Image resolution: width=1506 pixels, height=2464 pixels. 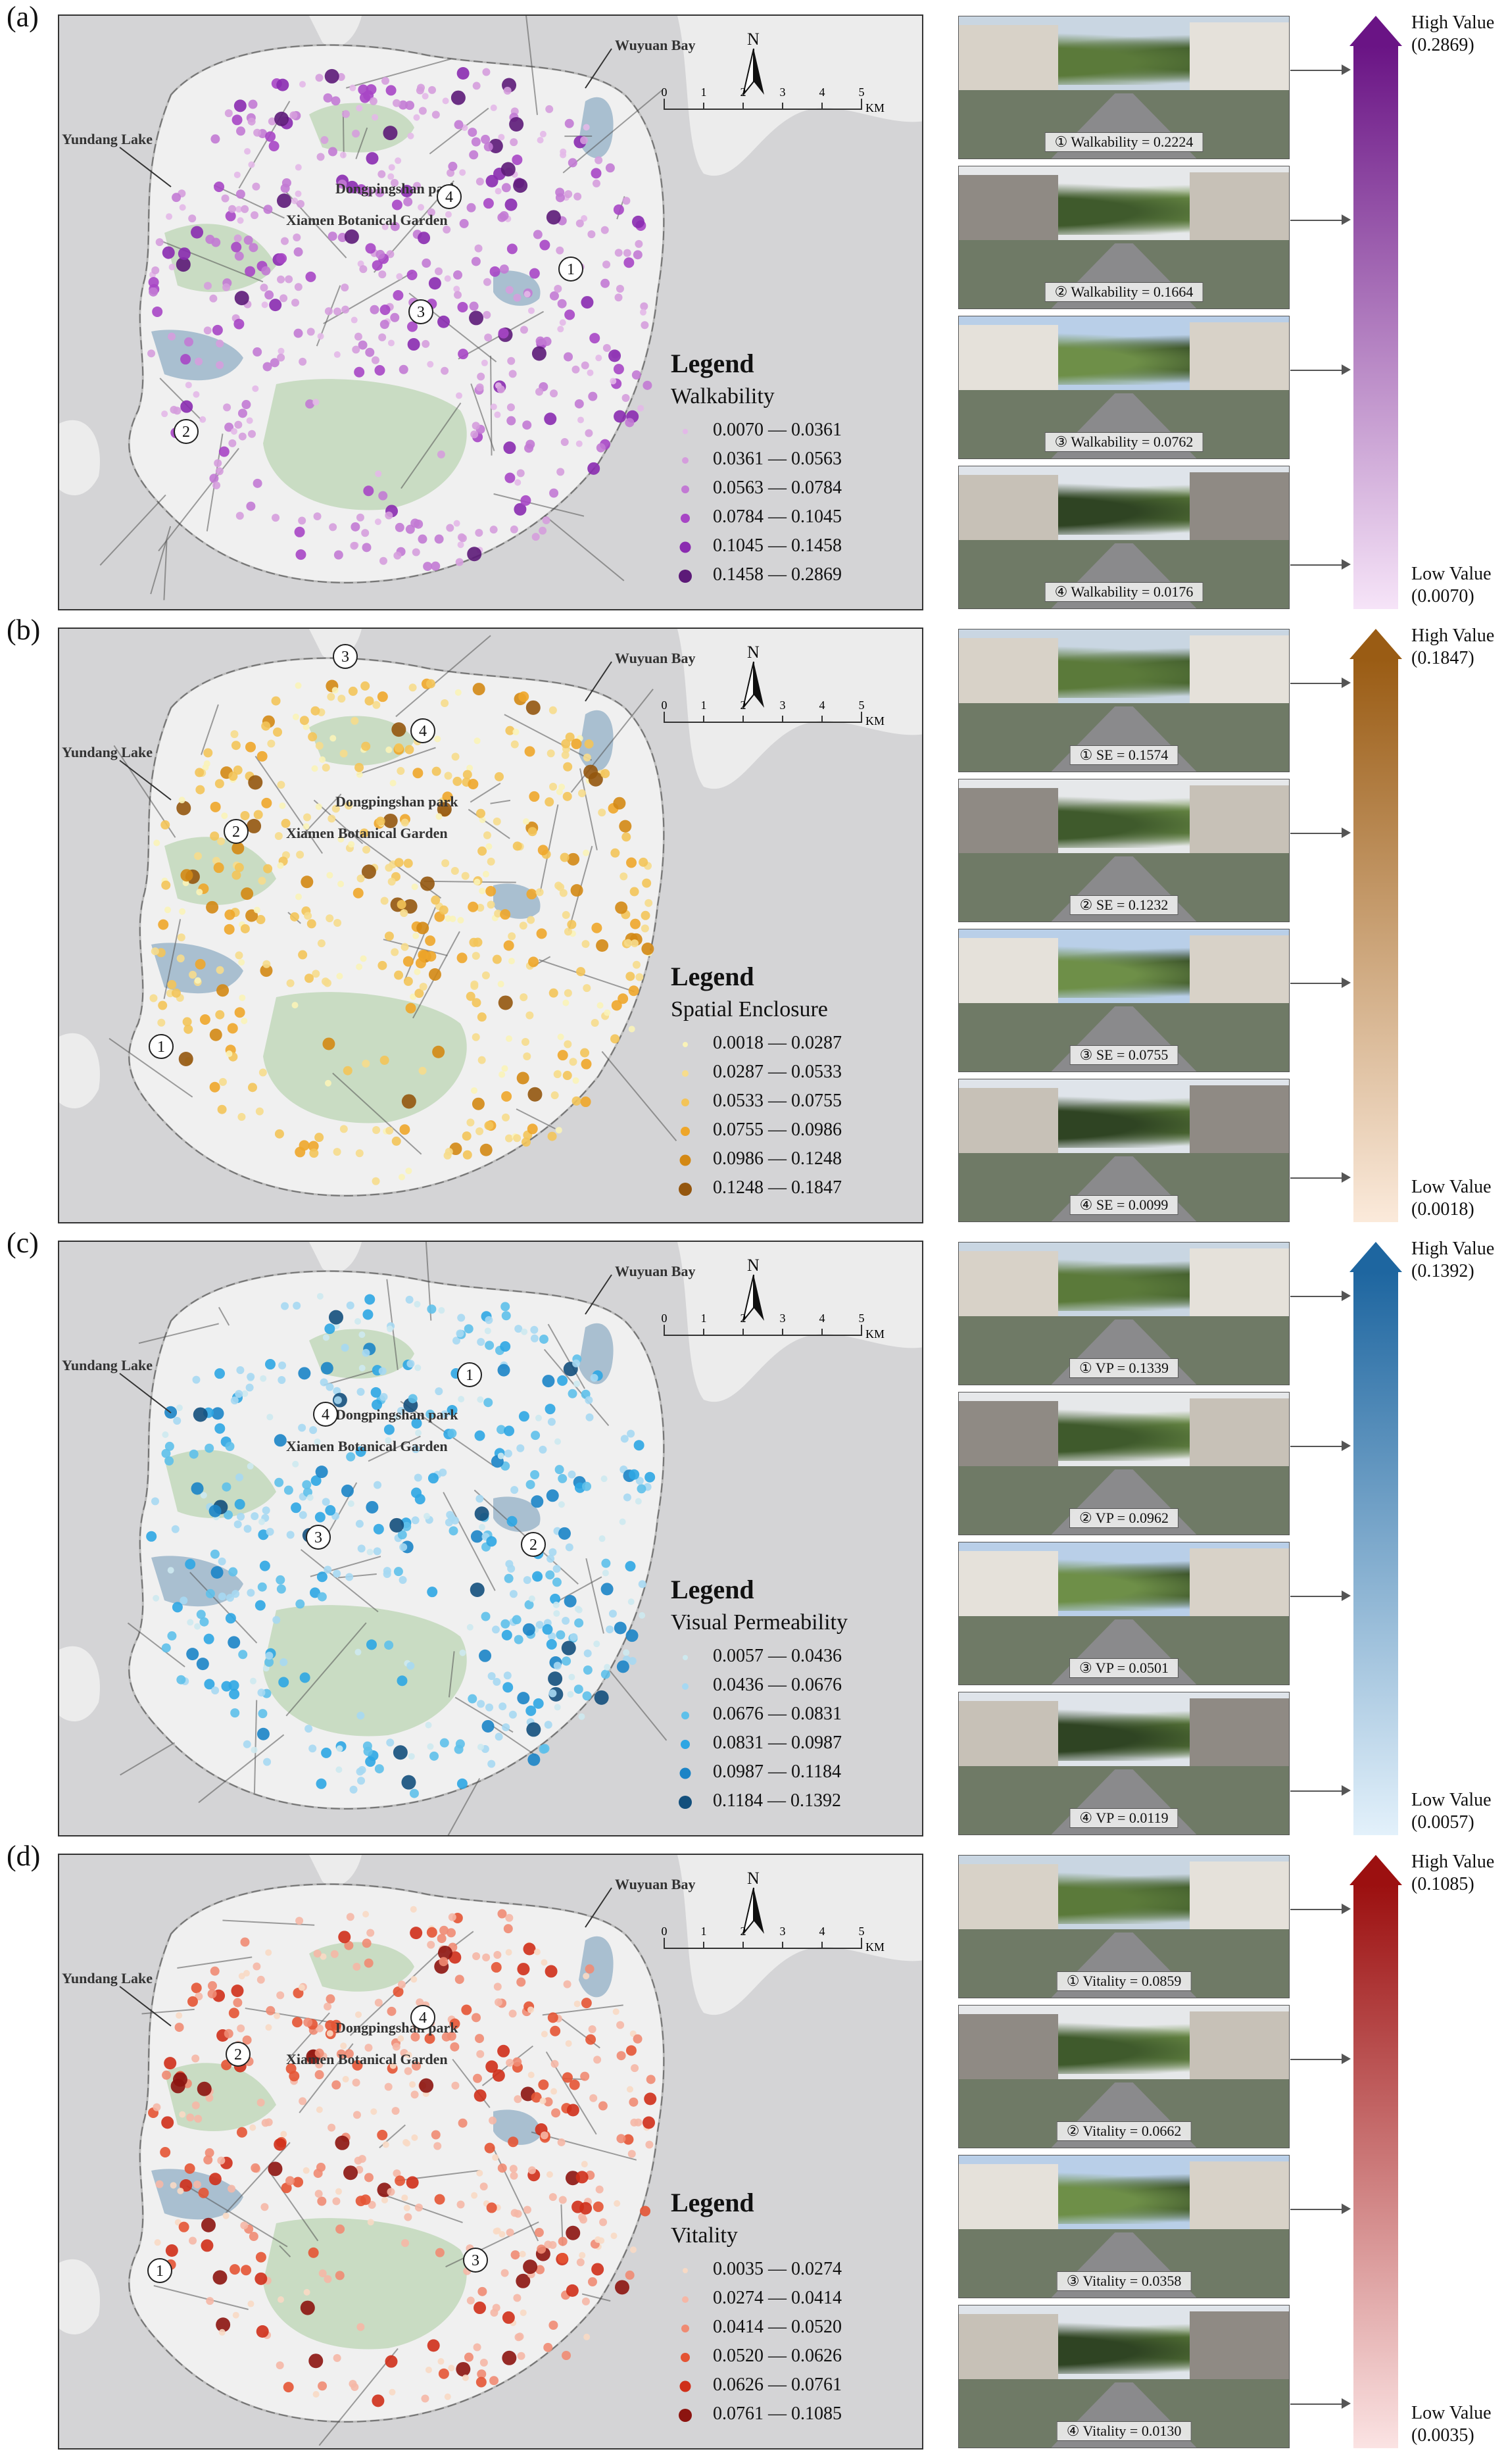 What do you see at coordinates (759, 72) in the screenshot?
I see `north-arrow-icon` at bounding box center [759, 72].